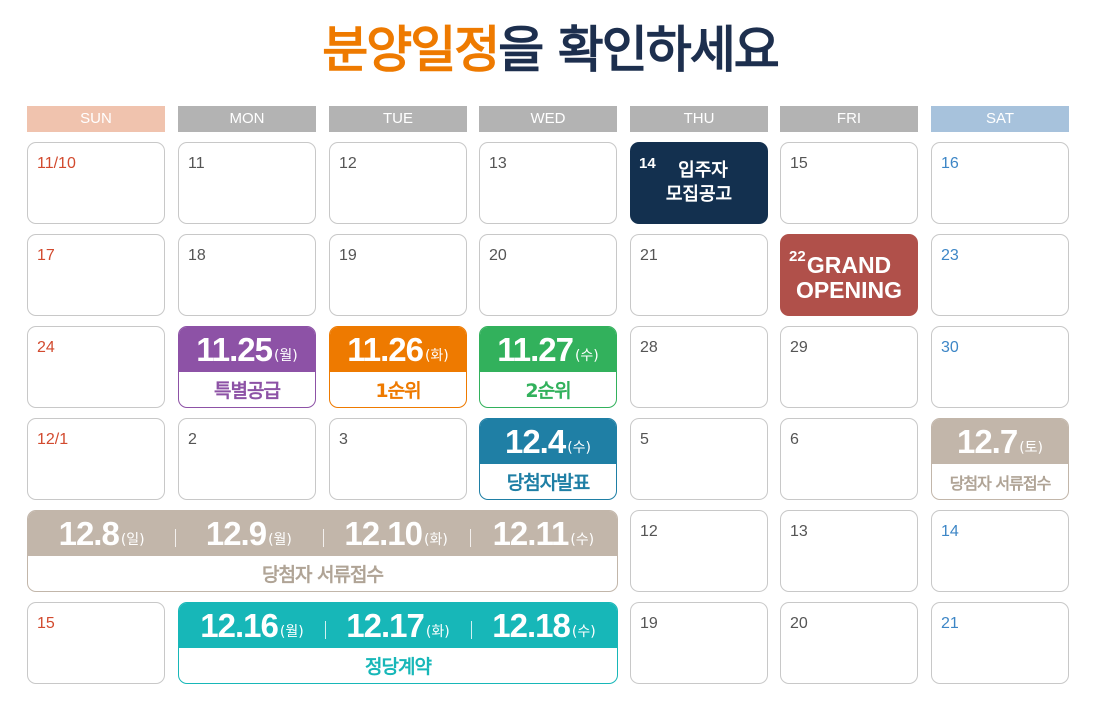  Describe the element at coordinates (96, 367) in the screenshot. I see `calendar-cell: 24` at that location.